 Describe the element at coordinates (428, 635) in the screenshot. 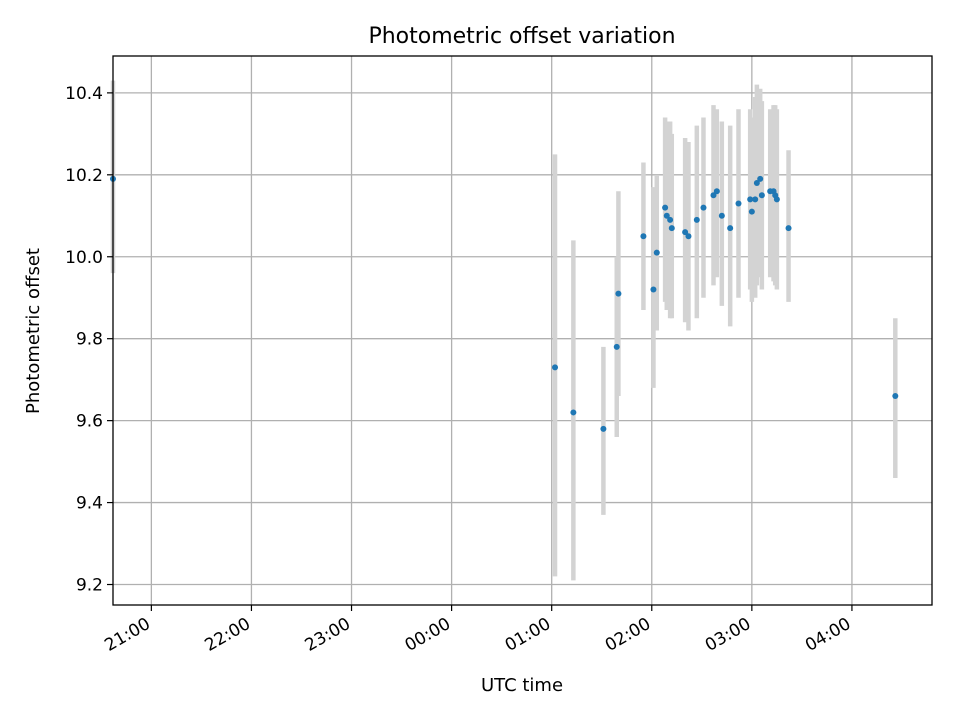

I see `x-tick-label: 00:00` at that location.